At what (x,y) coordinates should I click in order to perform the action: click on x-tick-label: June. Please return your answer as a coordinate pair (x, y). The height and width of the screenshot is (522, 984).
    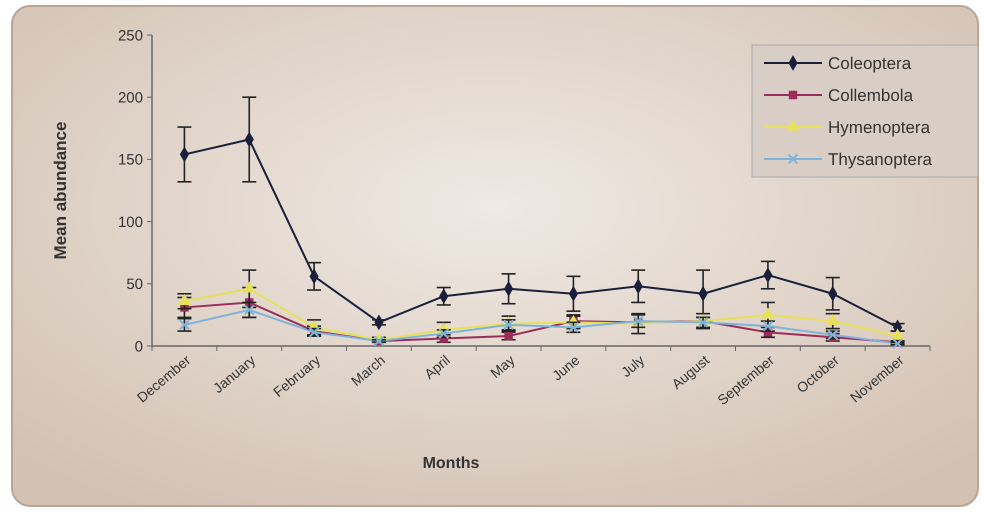
    Looking at the image, I should click on (565, 368).